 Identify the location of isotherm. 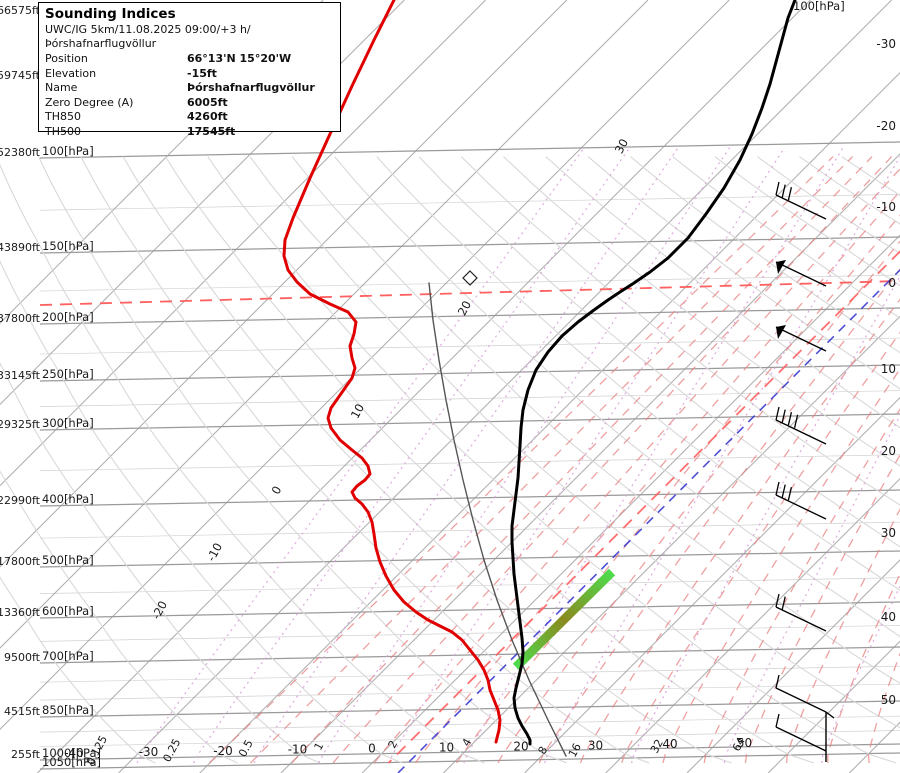
(793, 666).